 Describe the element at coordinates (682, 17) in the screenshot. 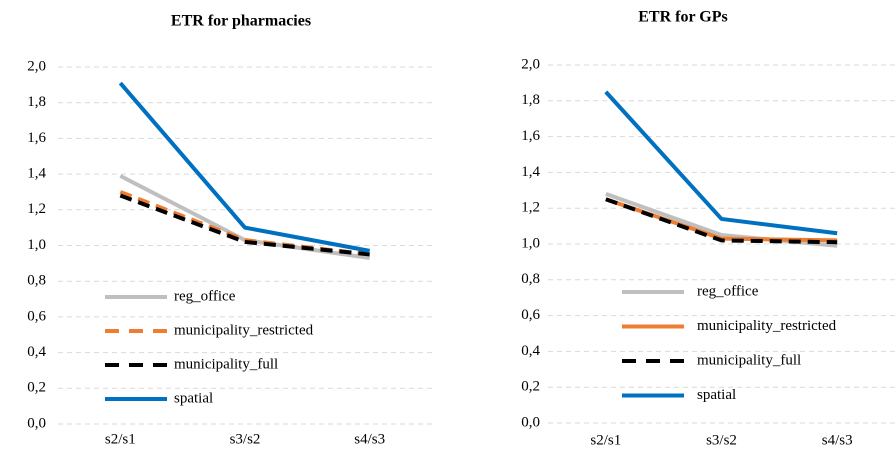

I see `chart-title: ETR for GPs` at that location.